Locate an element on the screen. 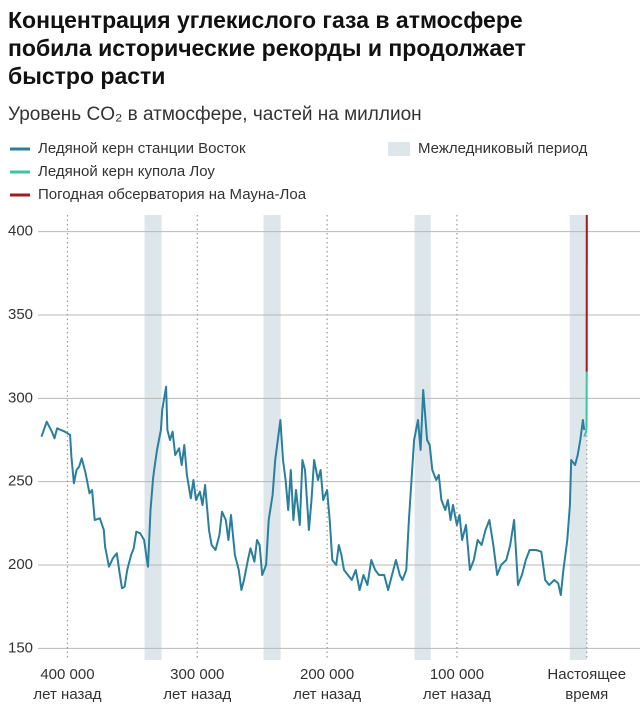 The width and height of the screenshot is (640, 705). y-tick-label: 400 is located at coordinates (20, 231).